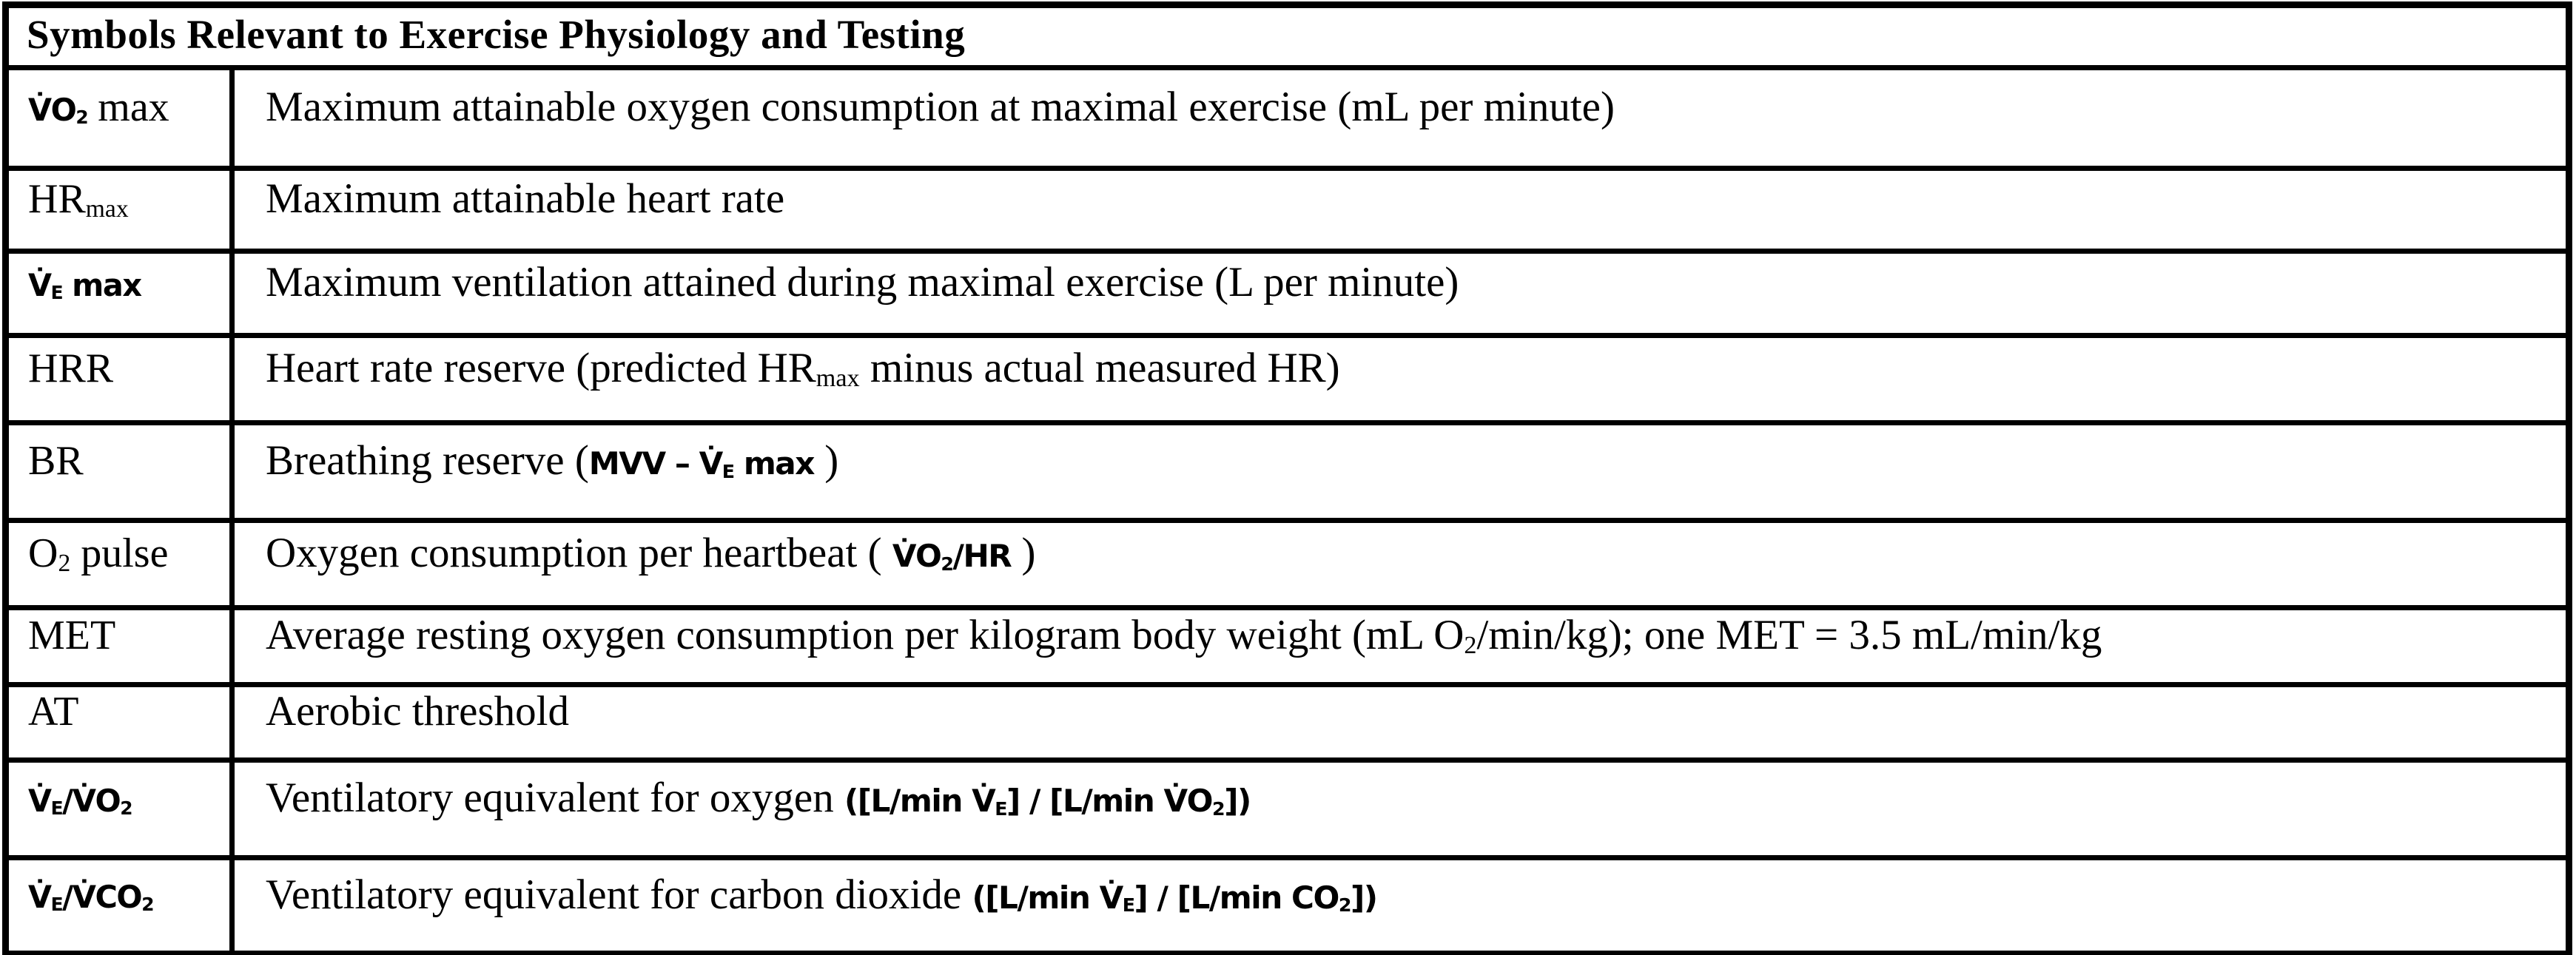 This screenshot has width=2576, height=955. Describe the element at coordinates (119, 471) in the screenshot. I see `symbol-cell: BR` at that location.